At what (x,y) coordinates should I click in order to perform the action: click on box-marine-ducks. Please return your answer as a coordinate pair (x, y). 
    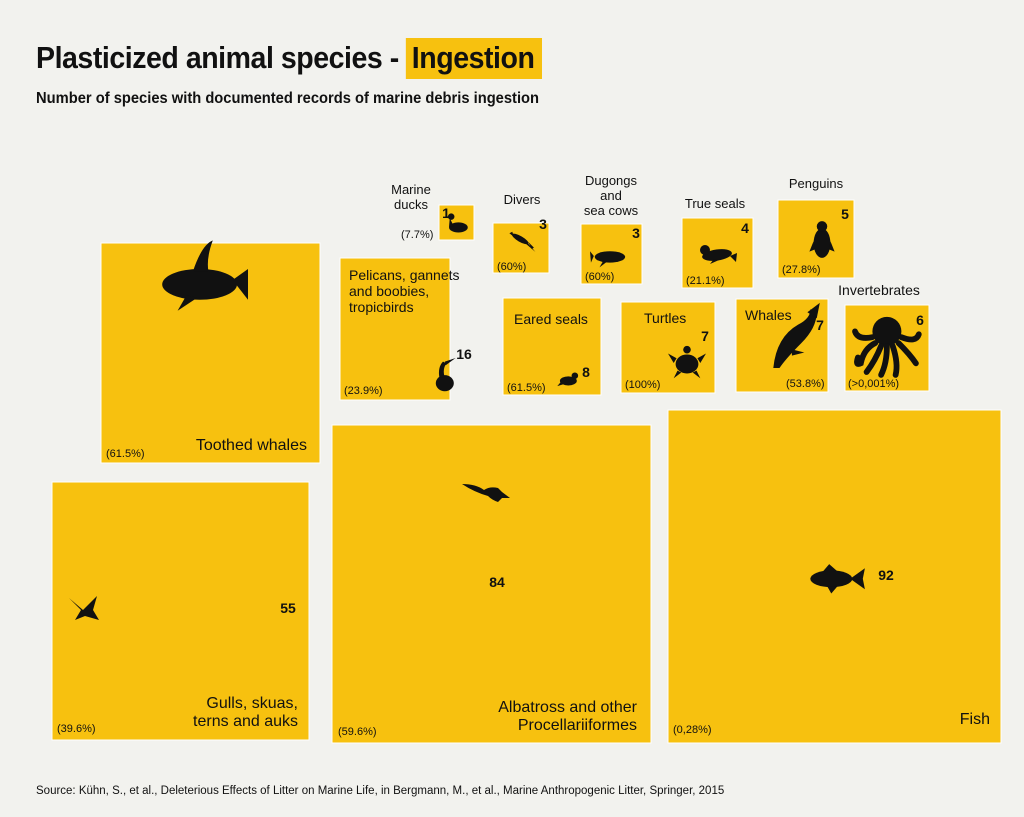
    Looking at the image, I should click on (456, 222).